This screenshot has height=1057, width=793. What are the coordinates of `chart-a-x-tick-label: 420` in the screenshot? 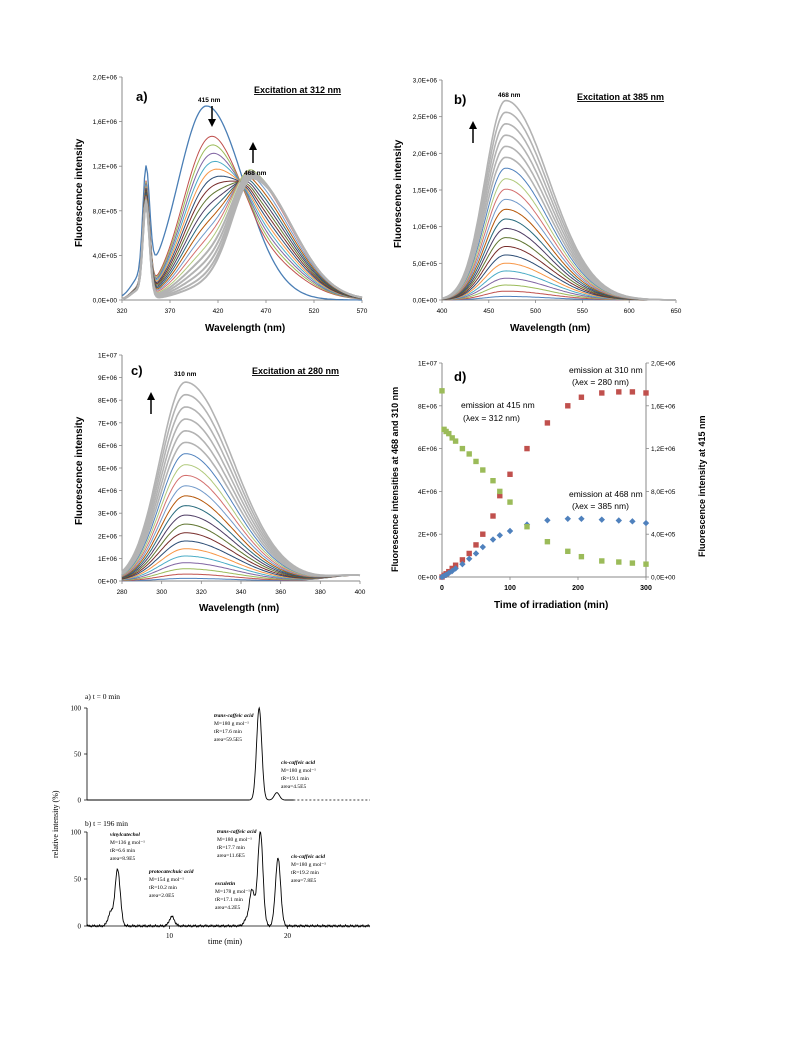 It's located at (218, 311).